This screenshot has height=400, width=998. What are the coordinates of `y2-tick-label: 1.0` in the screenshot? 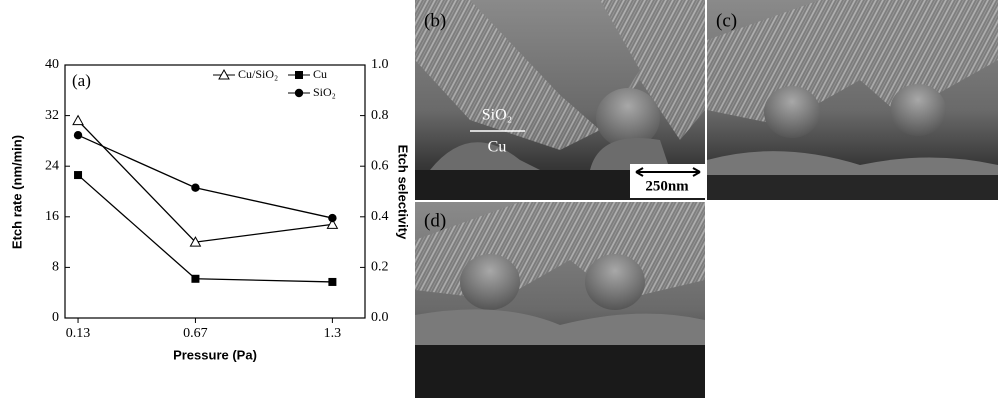 It's located at (380, 64).